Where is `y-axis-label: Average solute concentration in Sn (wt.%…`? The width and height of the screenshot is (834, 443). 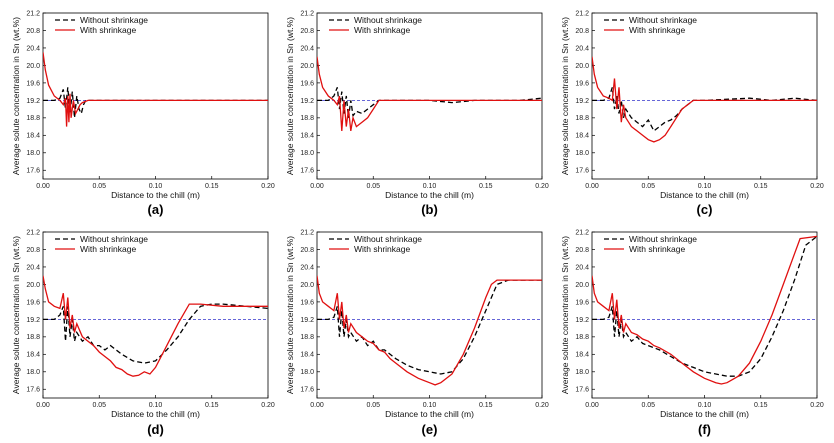
y-axis-label: Average solute concentration in Sn (wt.%… is located at coordinates (290, 96).